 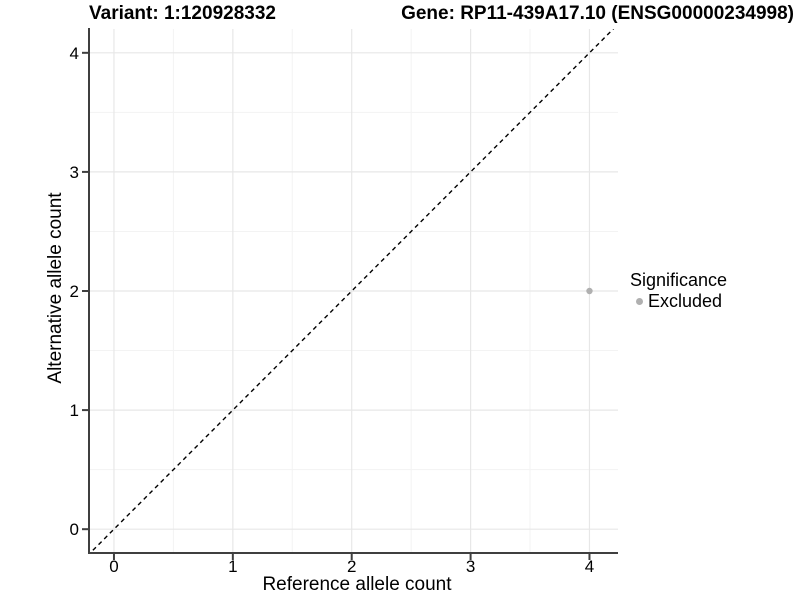 I want to click on y-tick-label: 0, so click(x=74, y=529).